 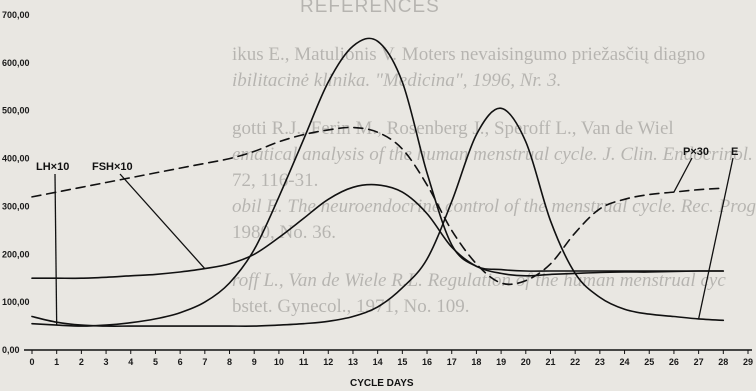 What do you see at coordinates (11, 350) in the screenshot?
I see `y-tick-label: 0,00` at bounding box center [11, 350].